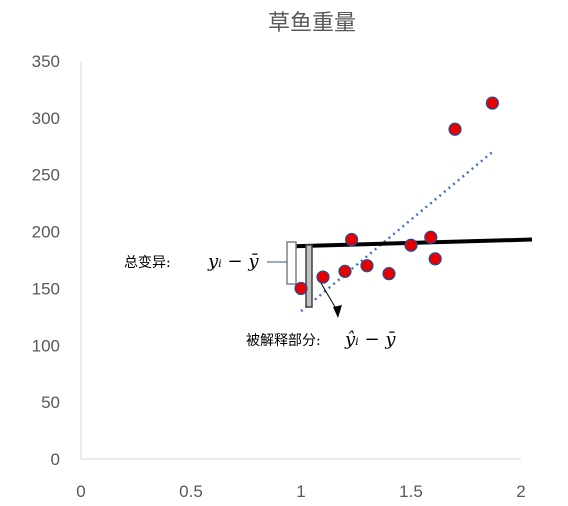  Describe the element at coordinates (46, 175) in the screenshot. I see `y-tick-label: 250` at that location.